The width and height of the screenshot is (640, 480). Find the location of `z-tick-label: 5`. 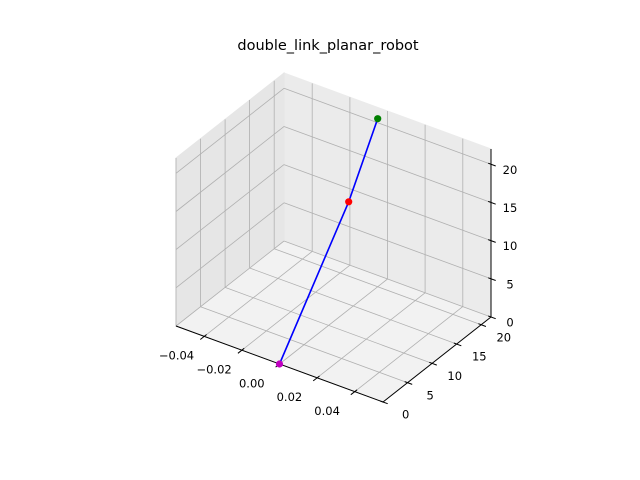

z-tick-label: 5 is located at coordinates (509, 284).